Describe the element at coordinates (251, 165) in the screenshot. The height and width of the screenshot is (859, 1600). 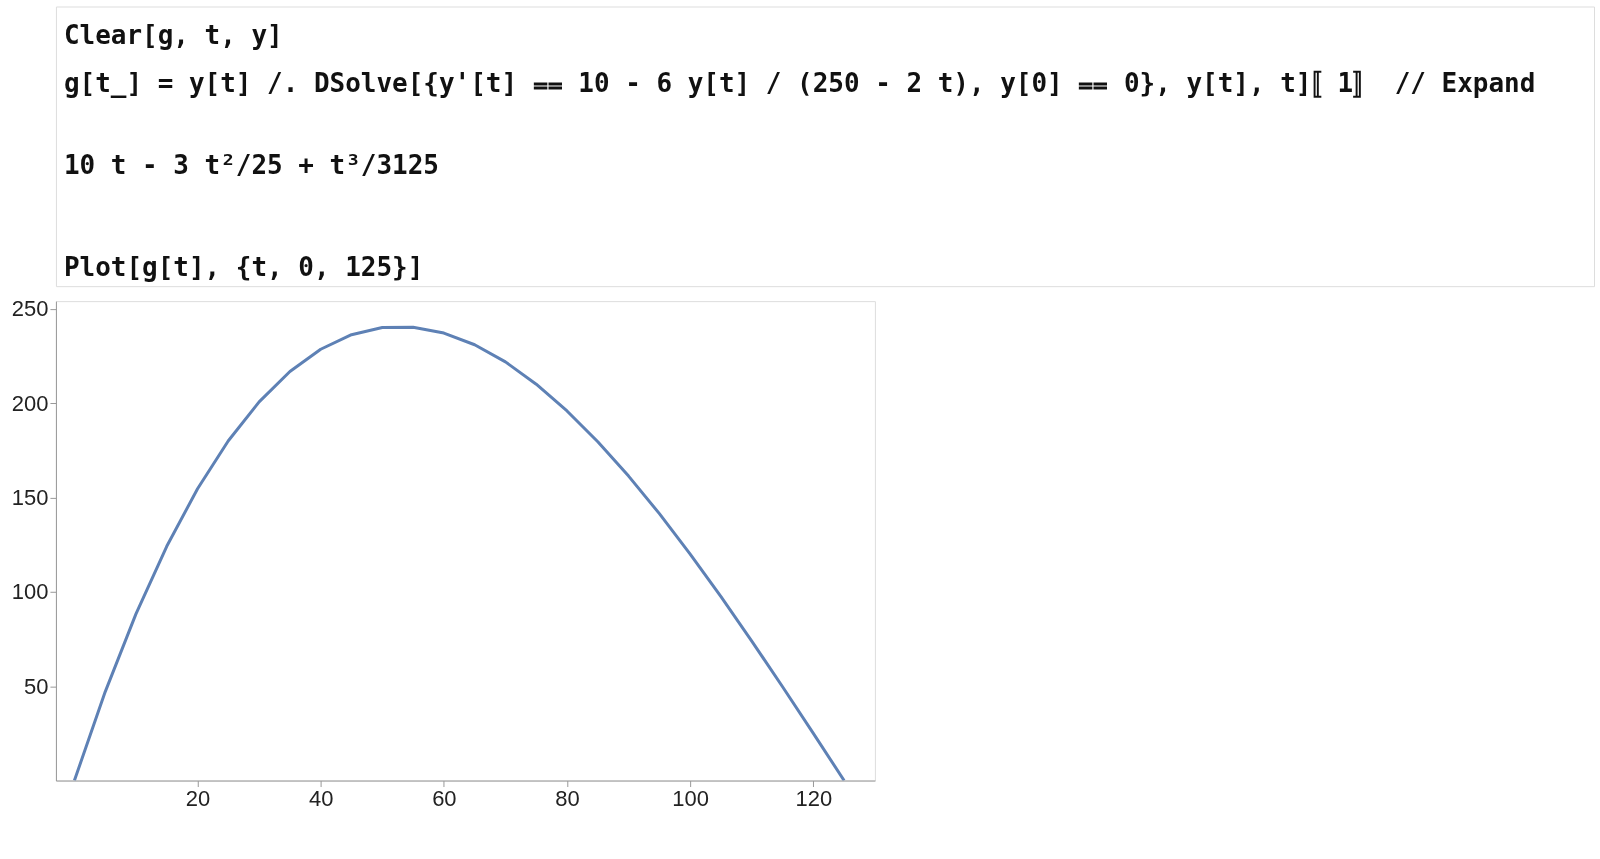
I see `text: 10 t - 3 t²/25 + t³/3125` at that location.